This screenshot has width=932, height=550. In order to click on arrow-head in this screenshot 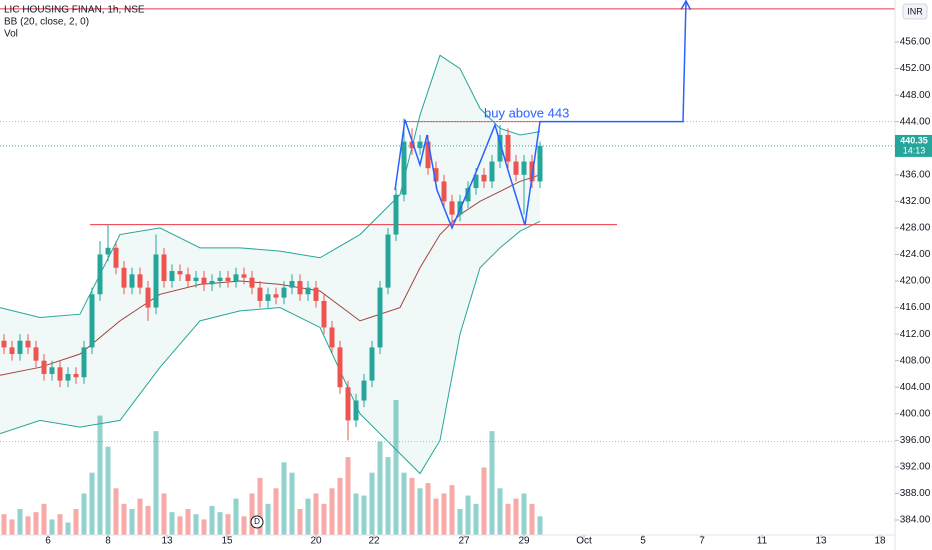, I will do `click(688, 5)`.